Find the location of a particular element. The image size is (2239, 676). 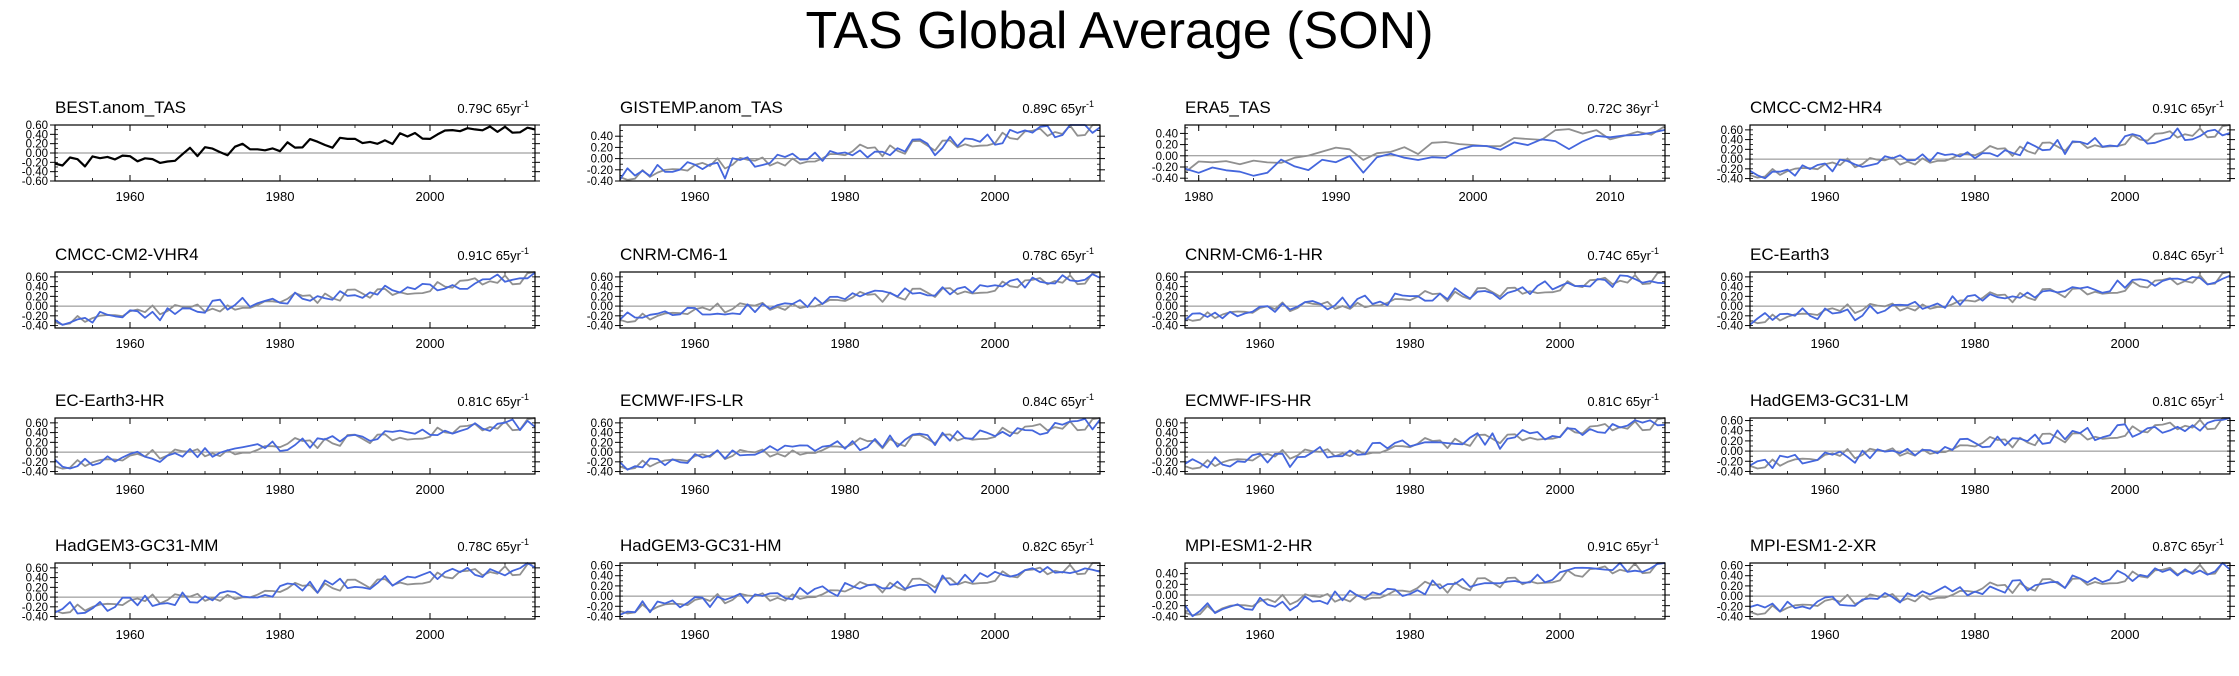

trend-label: 0.91C 65yr-1 is located at coordinates (1623, 545).